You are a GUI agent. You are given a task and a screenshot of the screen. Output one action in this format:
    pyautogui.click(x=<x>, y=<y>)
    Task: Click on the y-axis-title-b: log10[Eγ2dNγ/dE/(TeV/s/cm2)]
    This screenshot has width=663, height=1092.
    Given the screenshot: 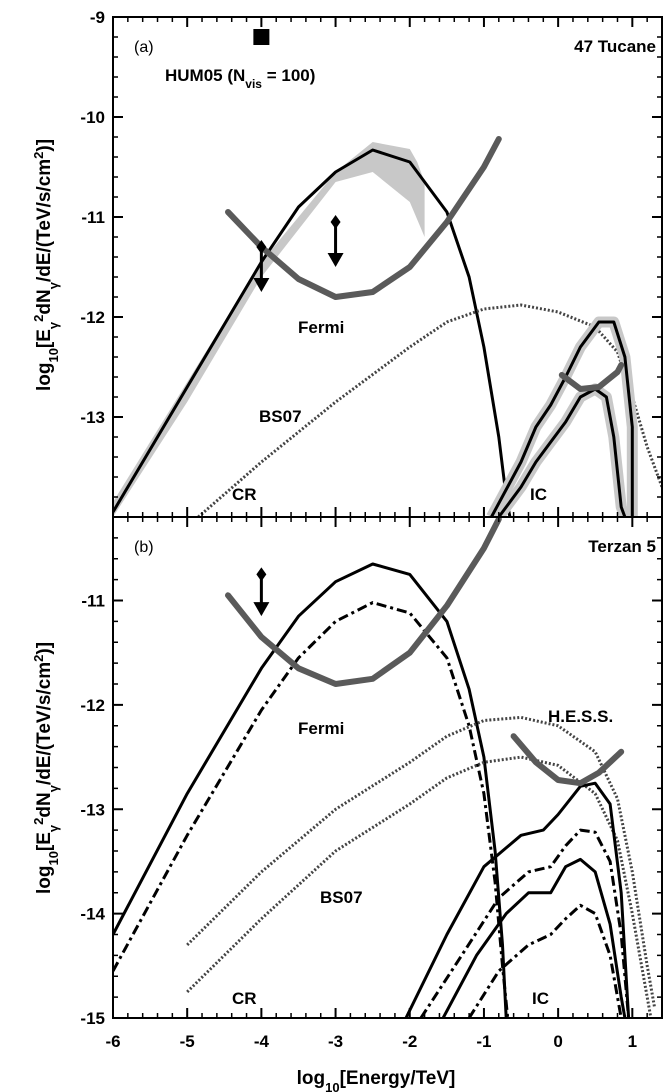 What is the action you would take?
    pyautogui.click(x=46, y=768)
    